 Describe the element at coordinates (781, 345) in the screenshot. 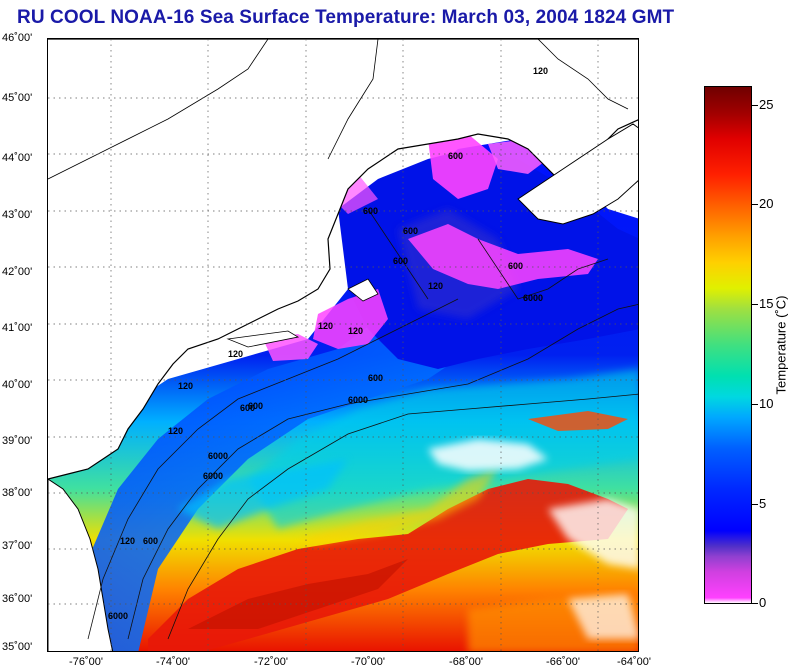

I see `colorbar-title: Temperature (˚C)` at that location.